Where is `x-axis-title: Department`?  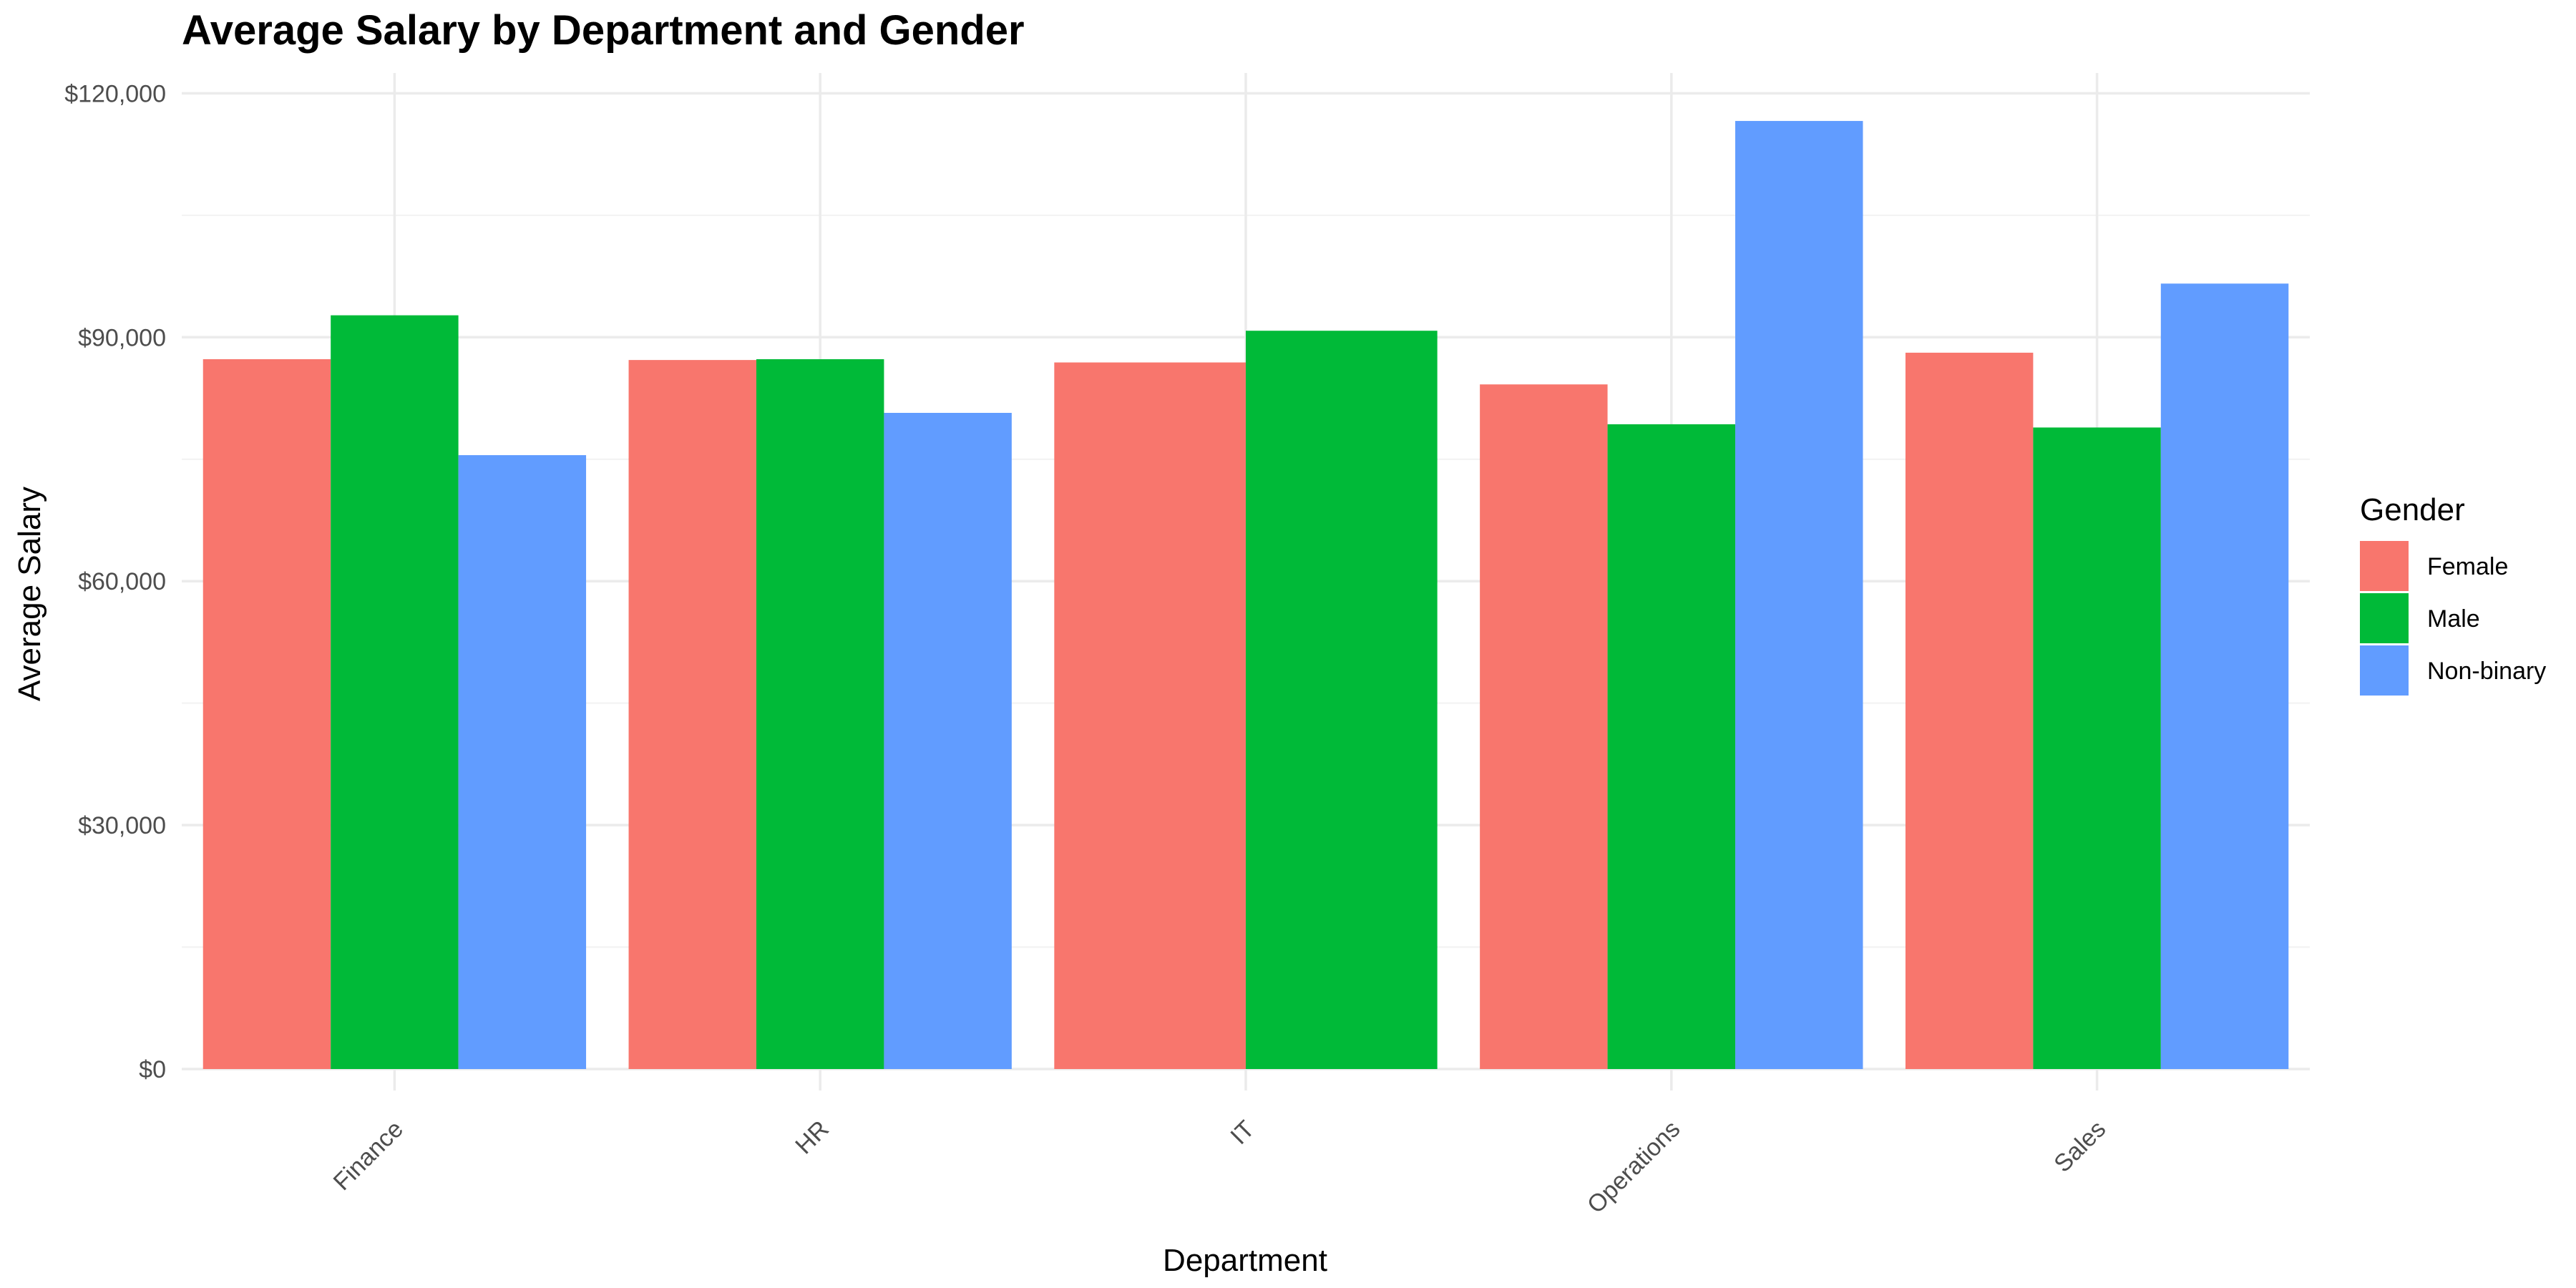 x-axis-title: Department is located at coordinates (1245, 1260).